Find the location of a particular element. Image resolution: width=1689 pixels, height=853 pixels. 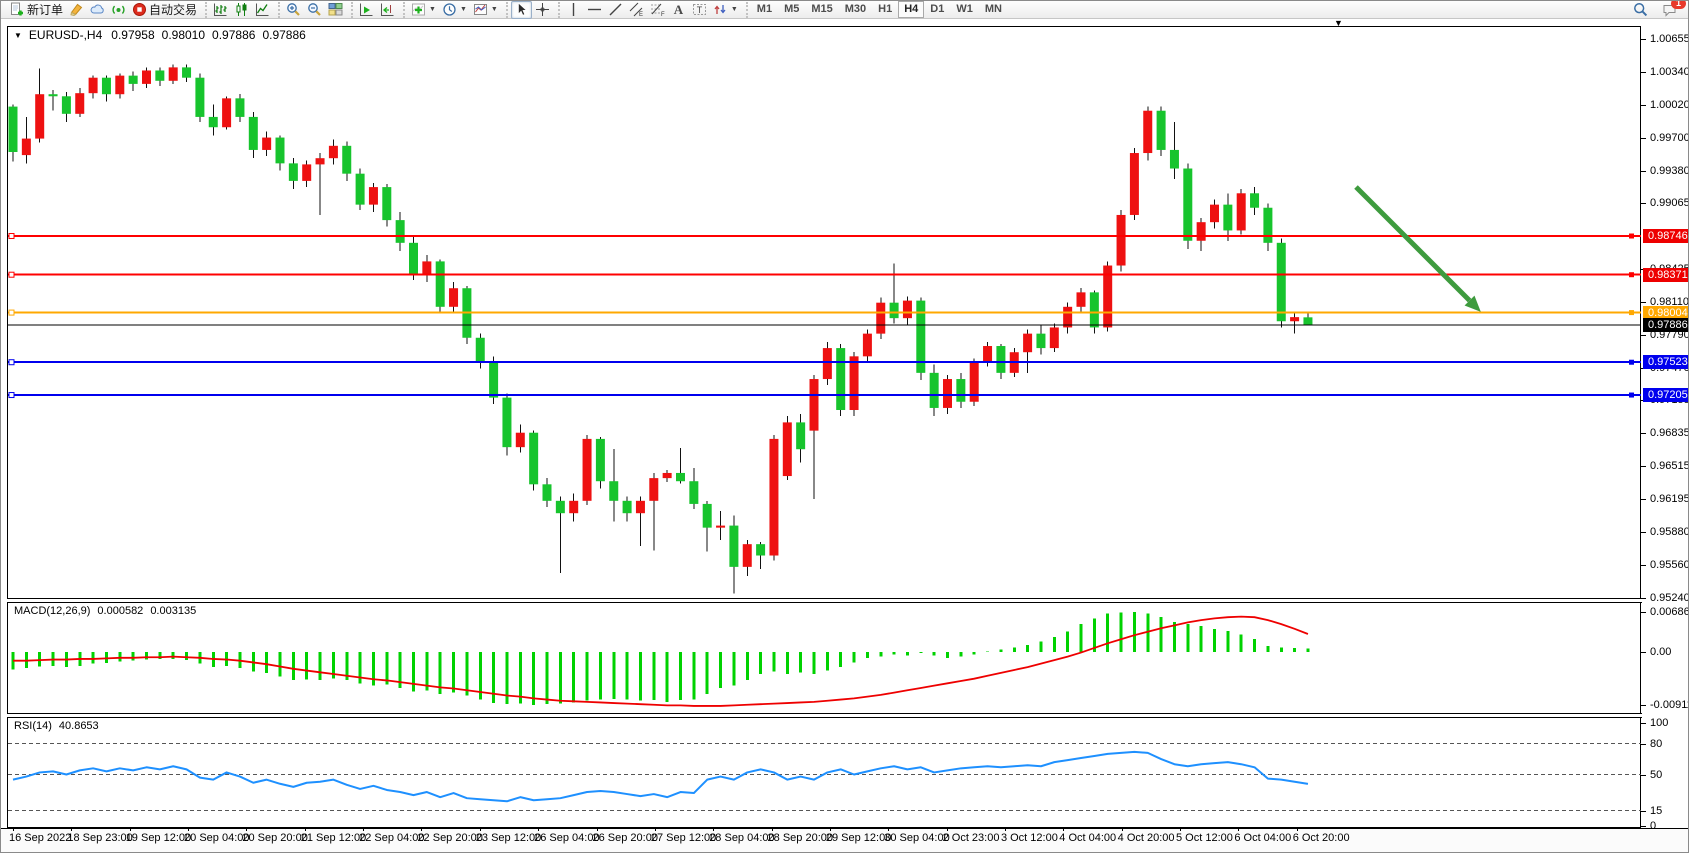

horizontal-line-0.98371 is located at coordinates (824, 274).